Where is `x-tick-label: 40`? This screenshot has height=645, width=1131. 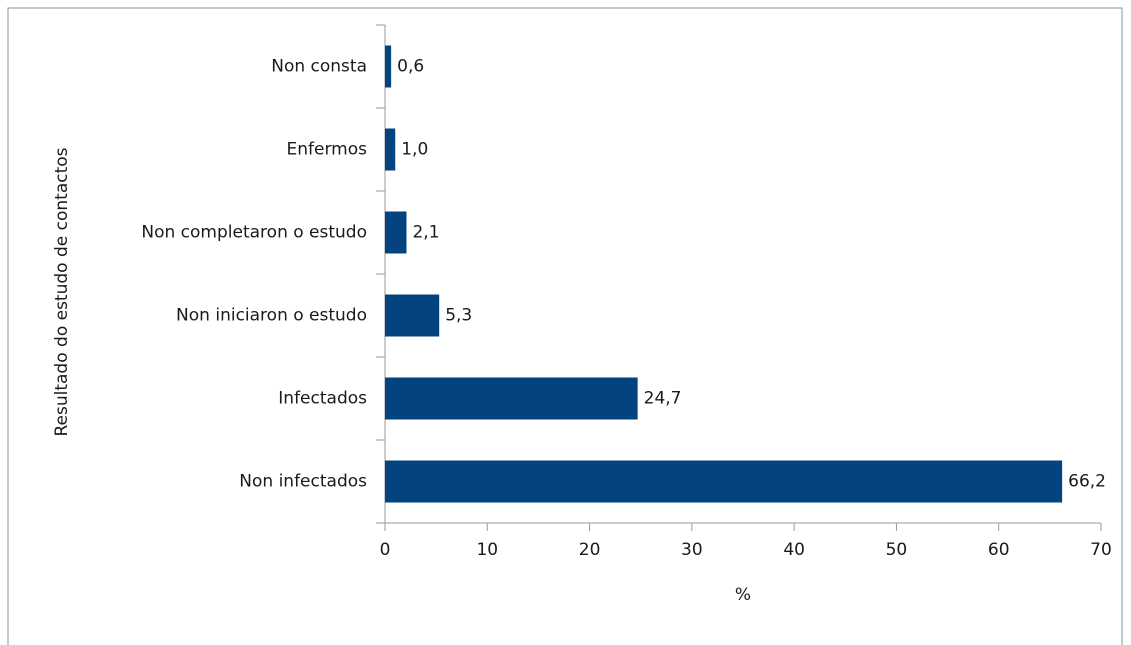
x-tick-label: 40 is located at coordinates (794, 550).